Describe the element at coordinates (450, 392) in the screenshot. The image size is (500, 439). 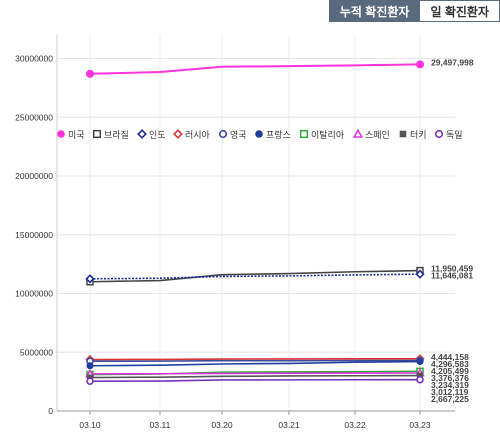
I see `end-value-label: 3,012,119` at that location.